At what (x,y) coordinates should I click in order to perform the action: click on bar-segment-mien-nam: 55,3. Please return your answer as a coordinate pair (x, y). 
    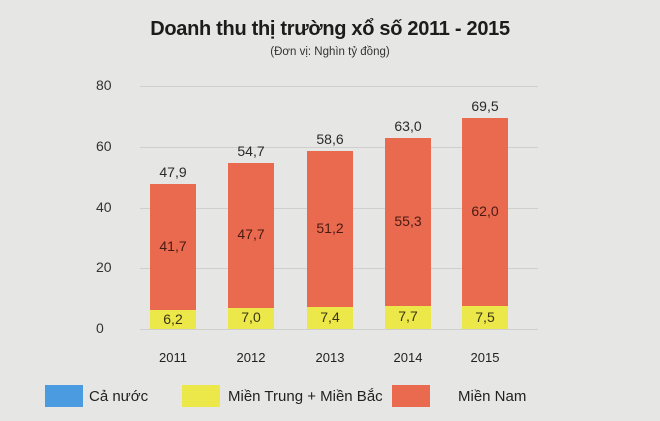
    Looking at the image, I should click on (408, 221).